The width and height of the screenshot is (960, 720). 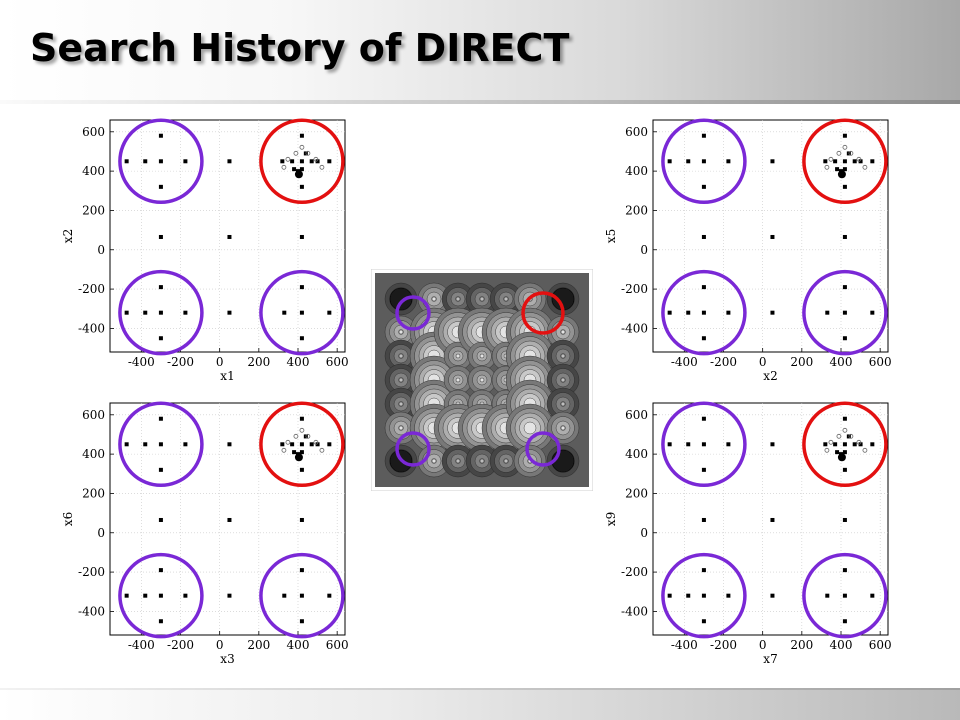 I want to click on x-tick-label: -200, so click(x=723, y=645).